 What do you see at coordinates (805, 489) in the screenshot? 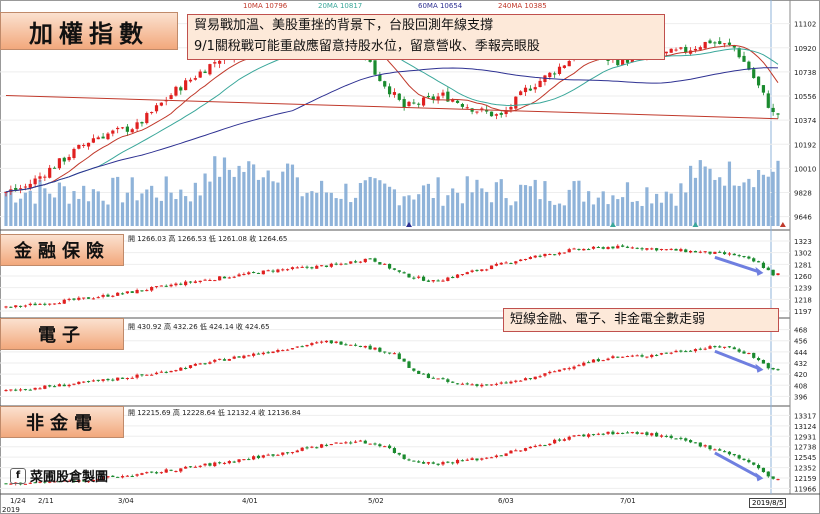
I see `y-tick-label: 11966` at bounding box center [805, 489].